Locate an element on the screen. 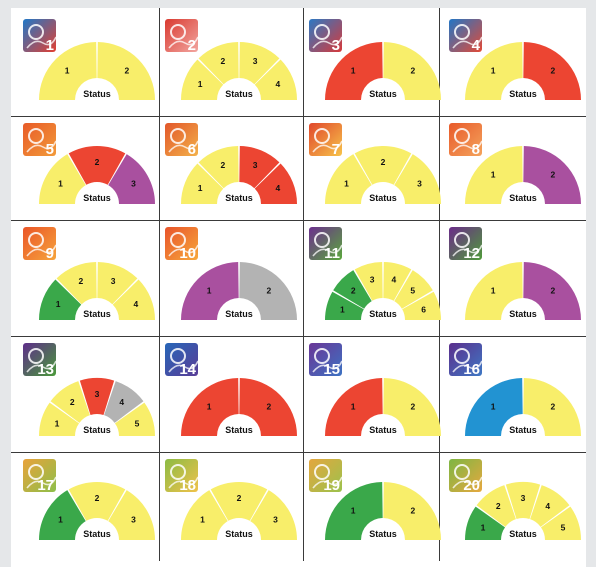  indicator-panel-11: 1 2 3 4 5 6 Status 11 is located at coordinates (373, 278).